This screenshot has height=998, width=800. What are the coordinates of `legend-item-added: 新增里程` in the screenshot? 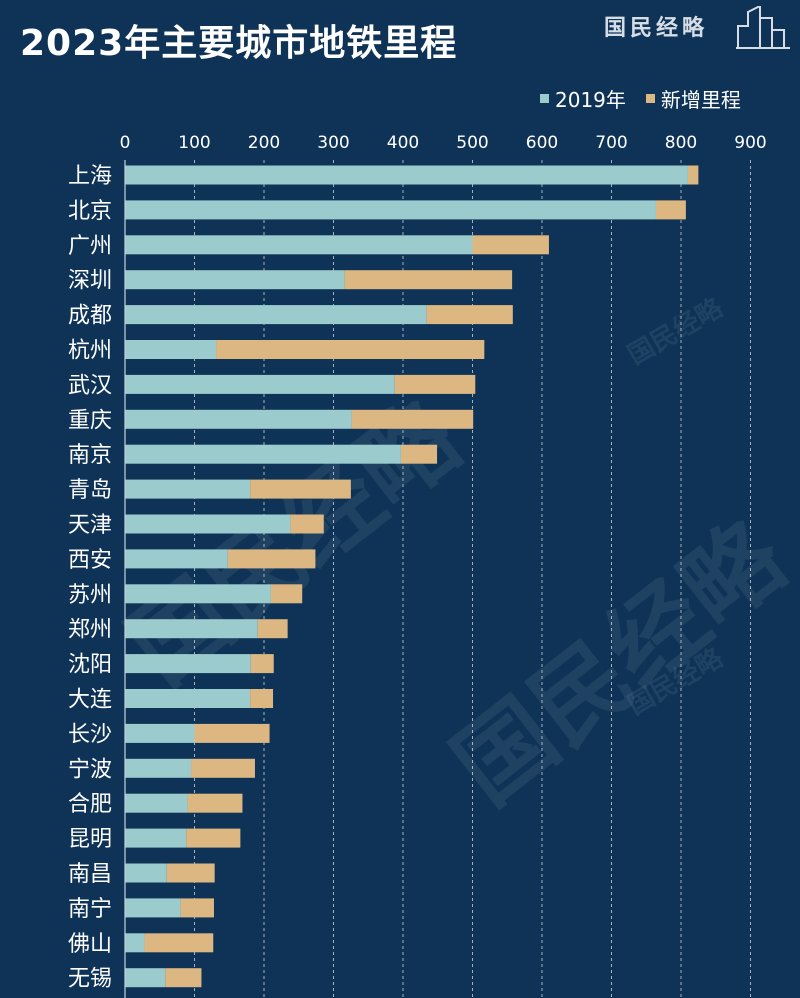 It's located at (693, 98).